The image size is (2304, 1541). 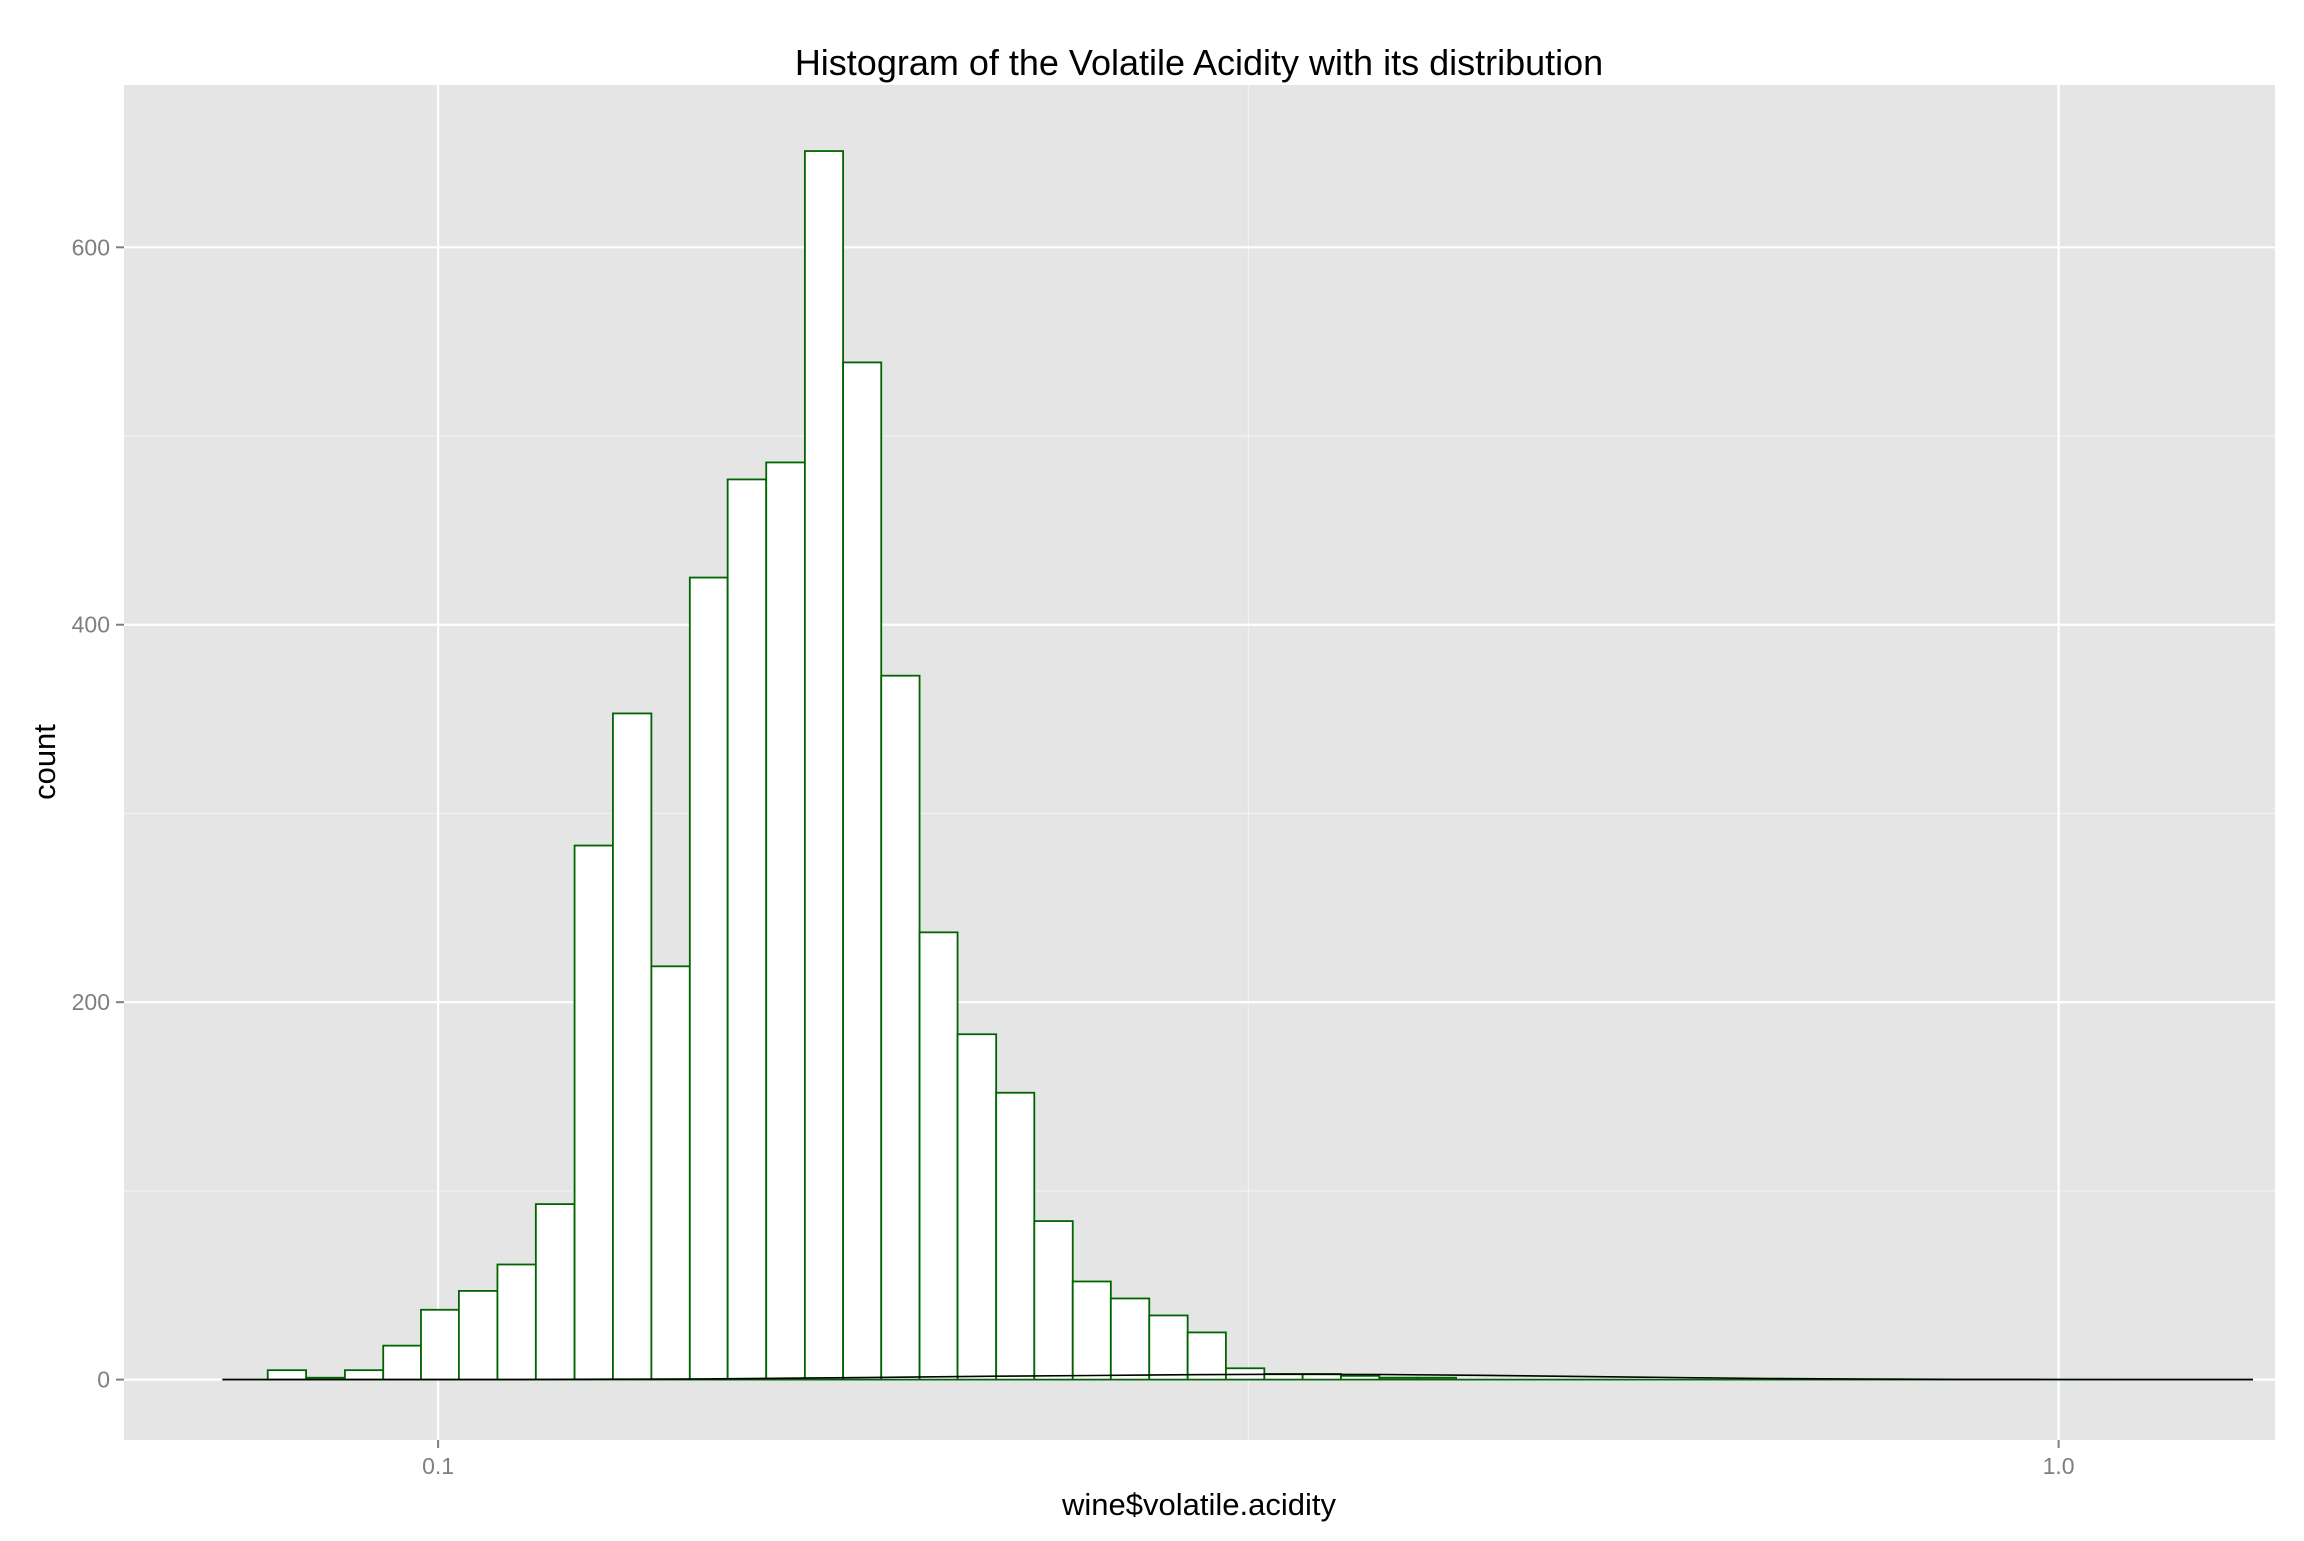 I want to click on x-axis-title: wine$volatile.acidity, so click(x=1198, y=1504).